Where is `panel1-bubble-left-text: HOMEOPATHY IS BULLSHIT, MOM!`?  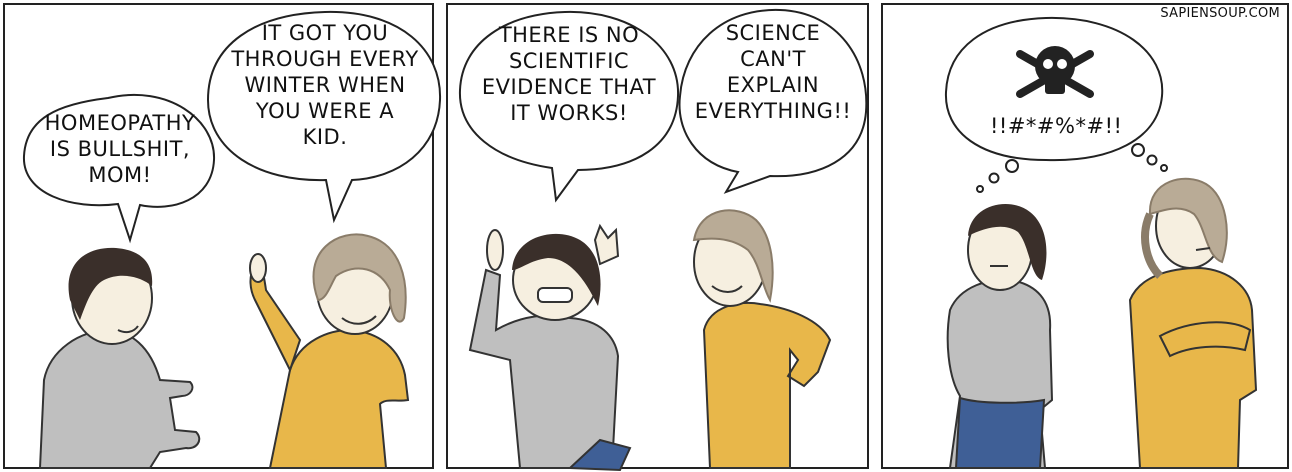 panel1-bubble-left-text: HOMEOPATHY IS BULLSHIT, MOM! is located at coordinates (120, 149).